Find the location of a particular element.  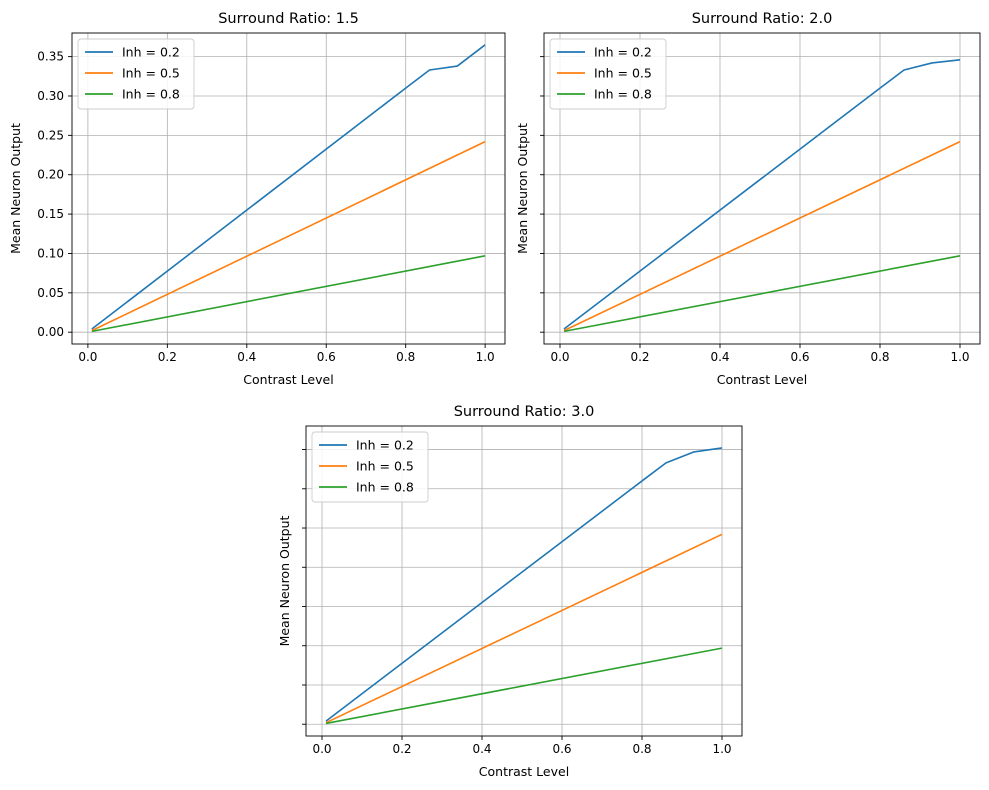

y-tick-label: 0.05 is located at coordinates (50, 293).